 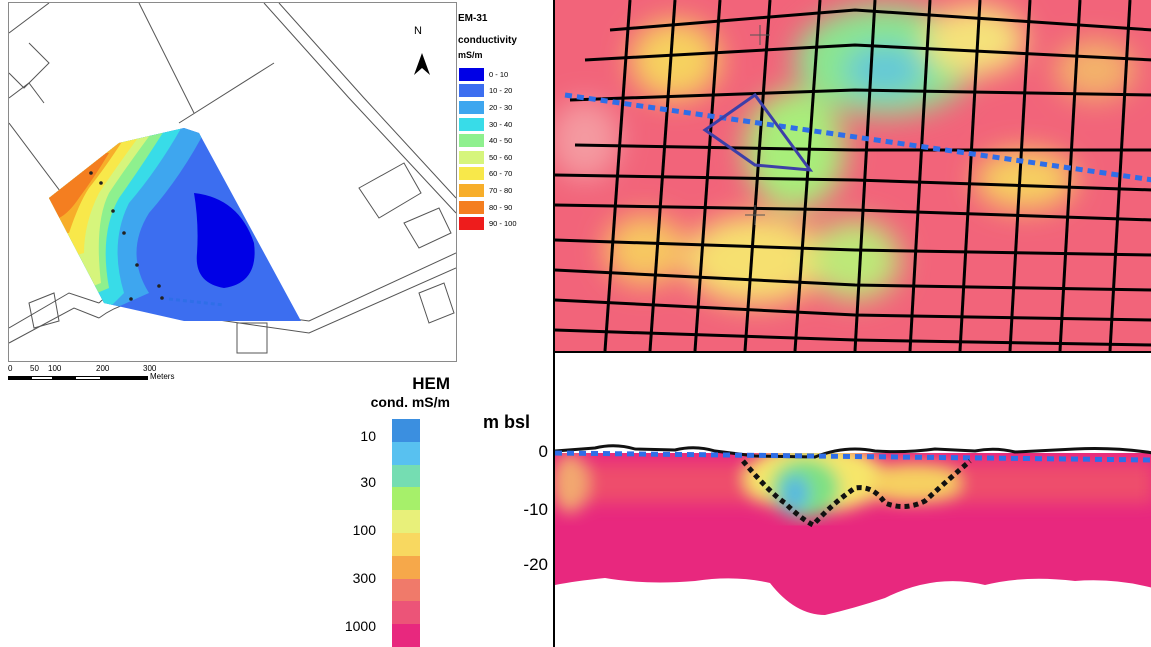 What do you see at coordinates (162, 376) in the screenshot?
I see `scale-unit: Meters` at bounding box center [162, 376].